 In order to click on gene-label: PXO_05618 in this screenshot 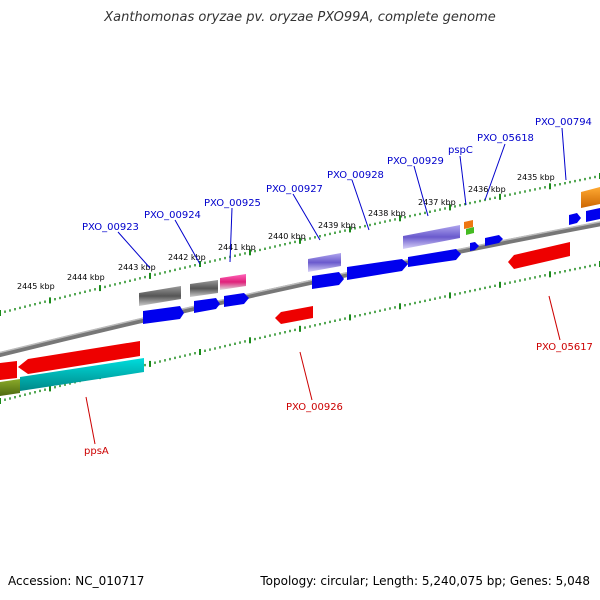, I will do `click(505, 138)`.